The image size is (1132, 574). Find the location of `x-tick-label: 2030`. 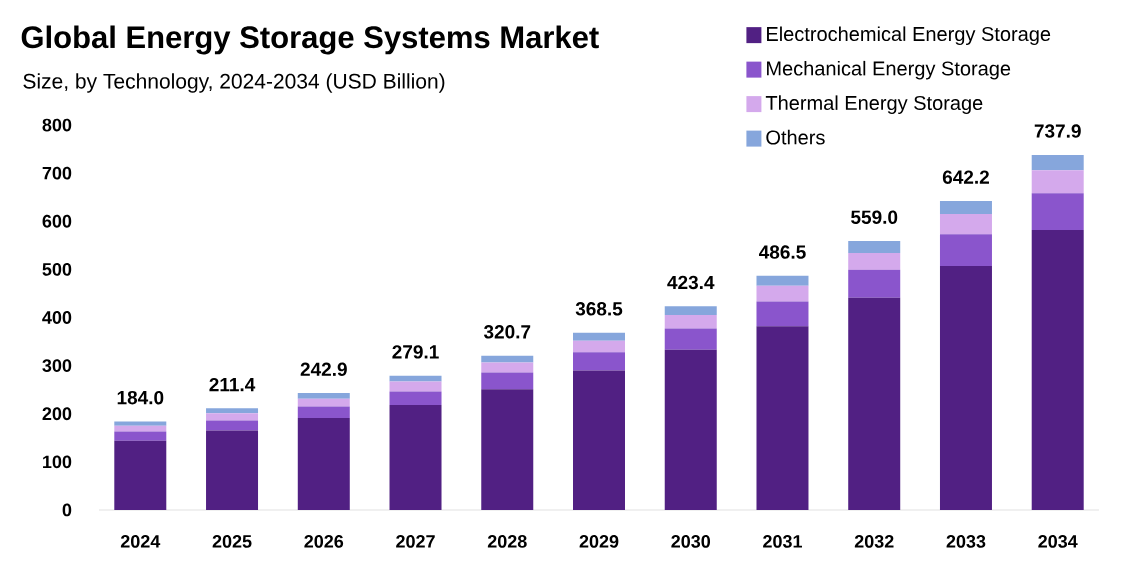

x-tick-label: 2030 is located at coordinates (691, 541).